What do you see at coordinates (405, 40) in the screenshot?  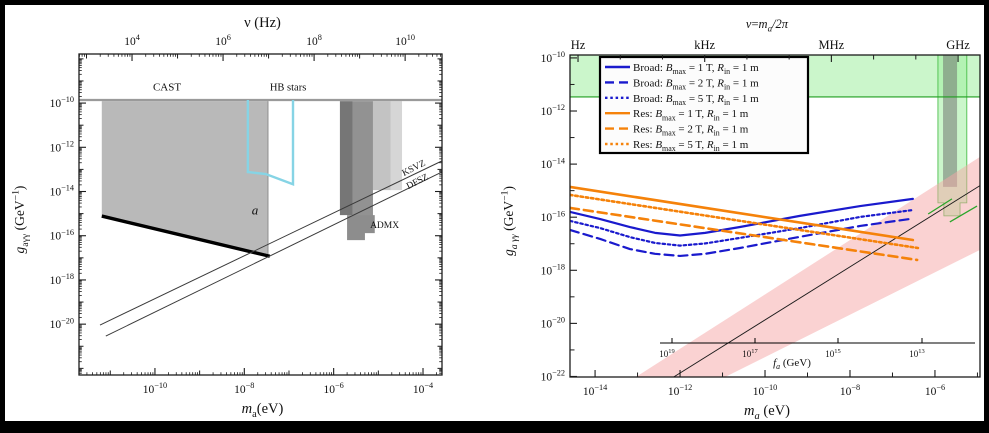 I see `freq-tick-label: 10¹⁰` at bounding box center [405, 40].